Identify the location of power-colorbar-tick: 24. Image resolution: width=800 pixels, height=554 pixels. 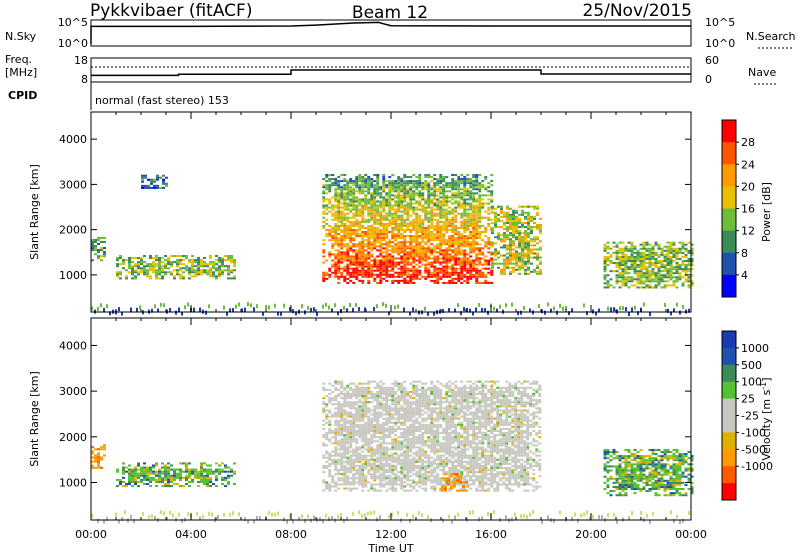
(748, 164).